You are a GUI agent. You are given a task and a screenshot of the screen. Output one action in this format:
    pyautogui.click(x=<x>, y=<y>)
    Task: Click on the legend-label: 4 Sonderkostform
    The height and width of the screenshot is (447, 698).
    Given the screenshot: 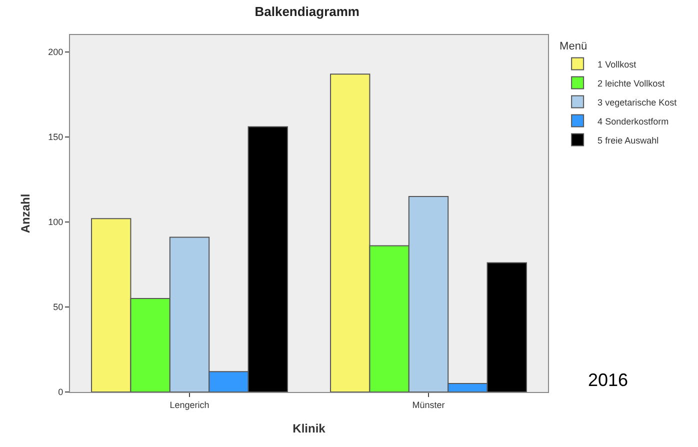 What is the action you would take?
    pyautogui.click(x=633, y=121)
    